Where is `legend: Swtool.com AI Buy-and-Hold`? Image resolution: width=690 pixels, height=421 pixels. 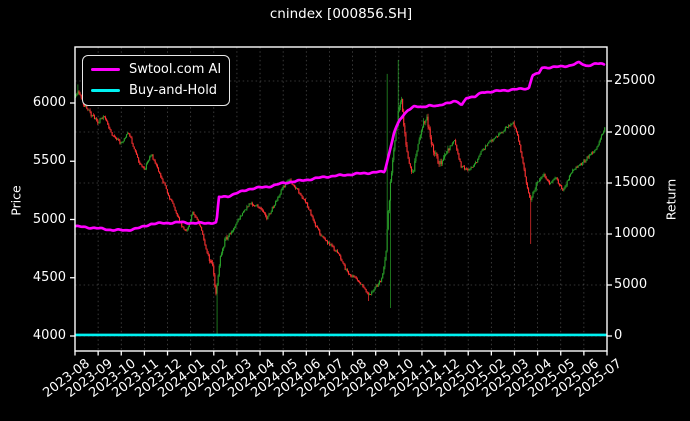
legend: Swtool.com AI Buy-and-Hold is located at coordinates (156, 80).